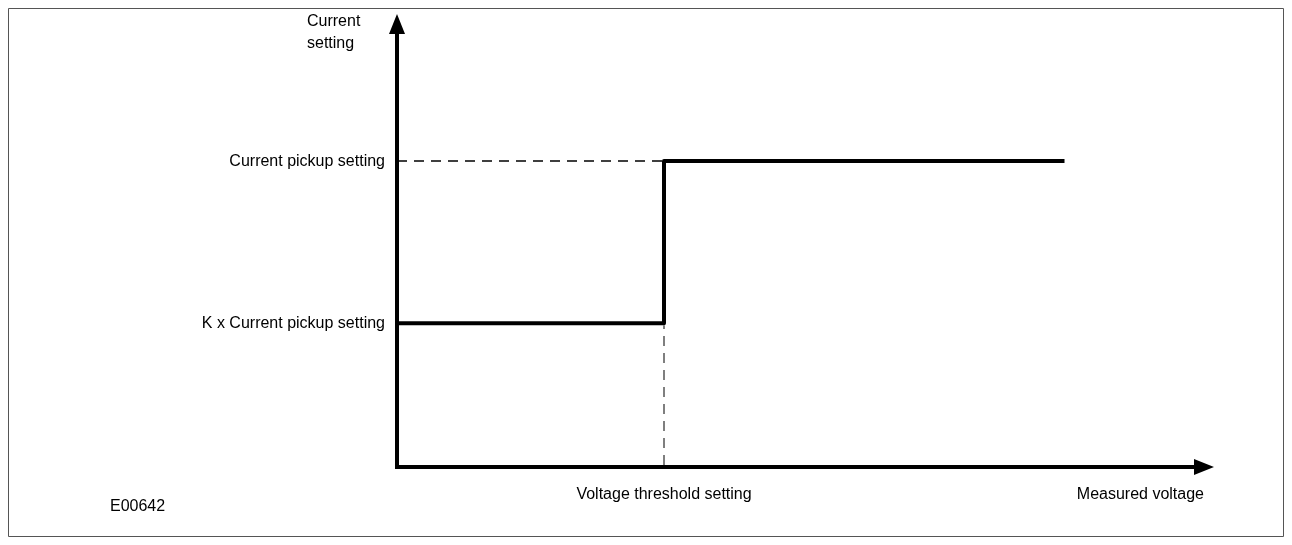 The height and width of the screenshot is (545, 1292). I want to click on text: Voltage threshold setting, so click(664, 494).